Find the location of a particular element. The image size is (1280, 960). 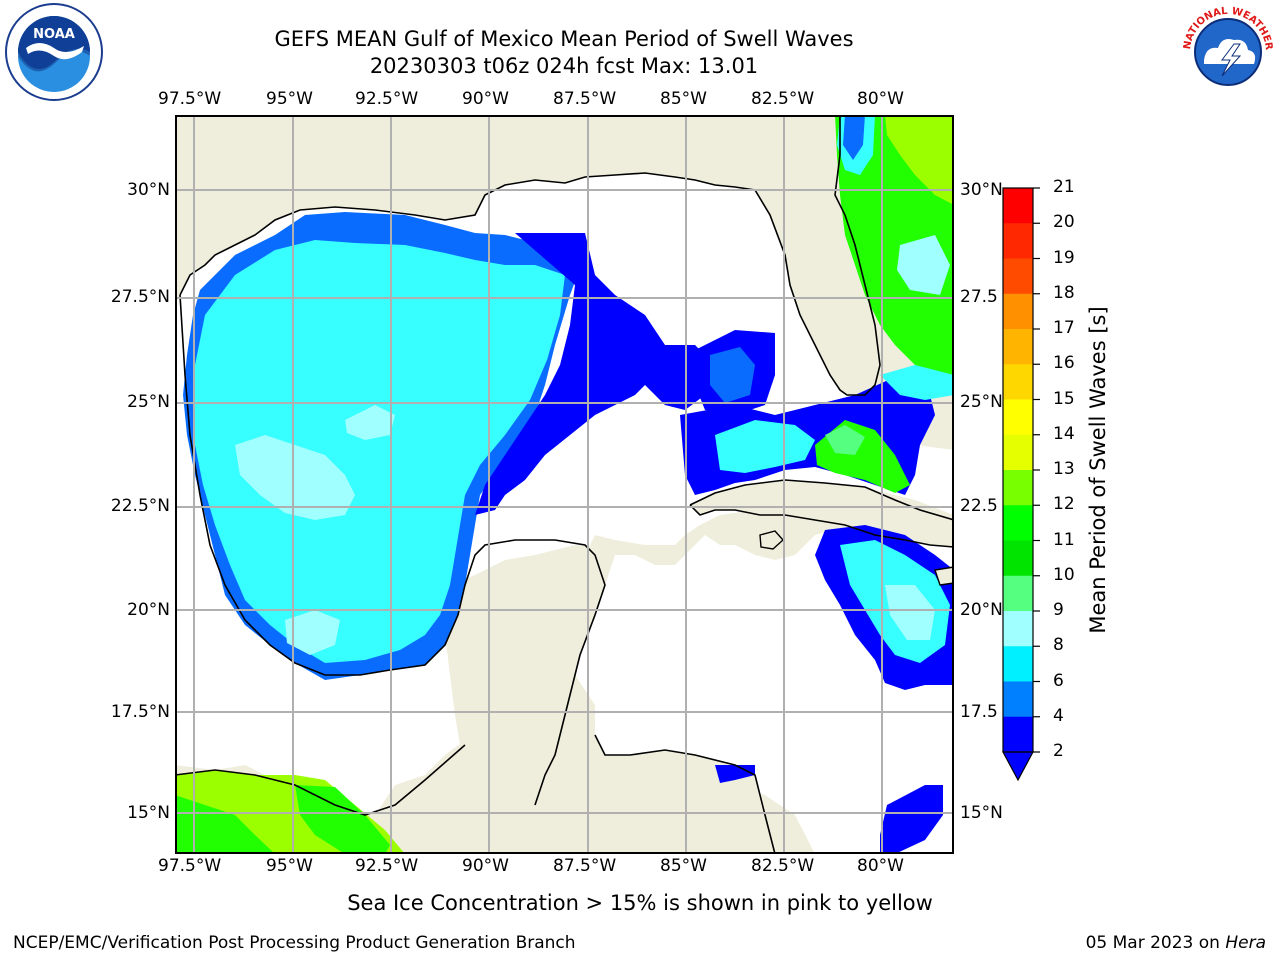

swell-field-atlantic-yellowgreen is located at coordinates (919, 160).